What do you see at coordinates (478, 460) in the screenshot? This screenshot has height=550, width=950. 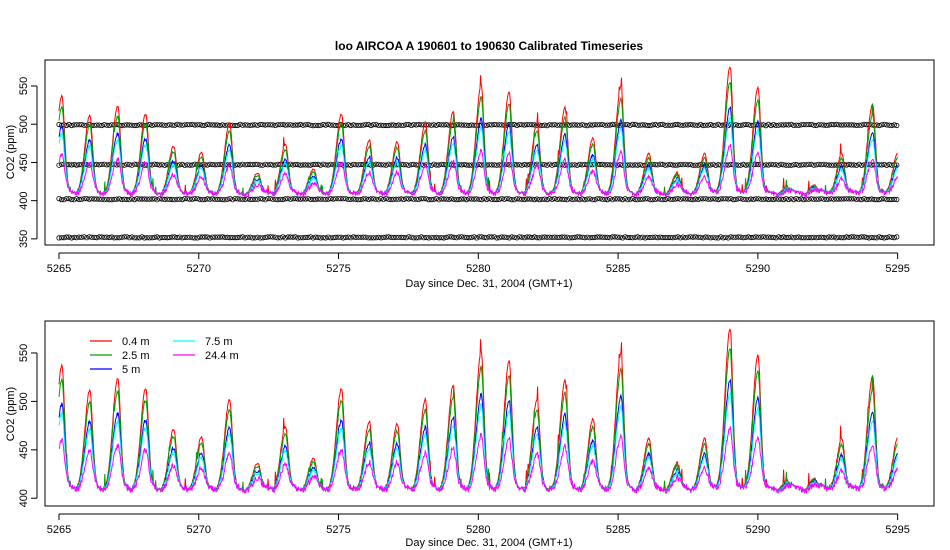 I see `series-line-24-4-m` at bounding box center [478, 460].